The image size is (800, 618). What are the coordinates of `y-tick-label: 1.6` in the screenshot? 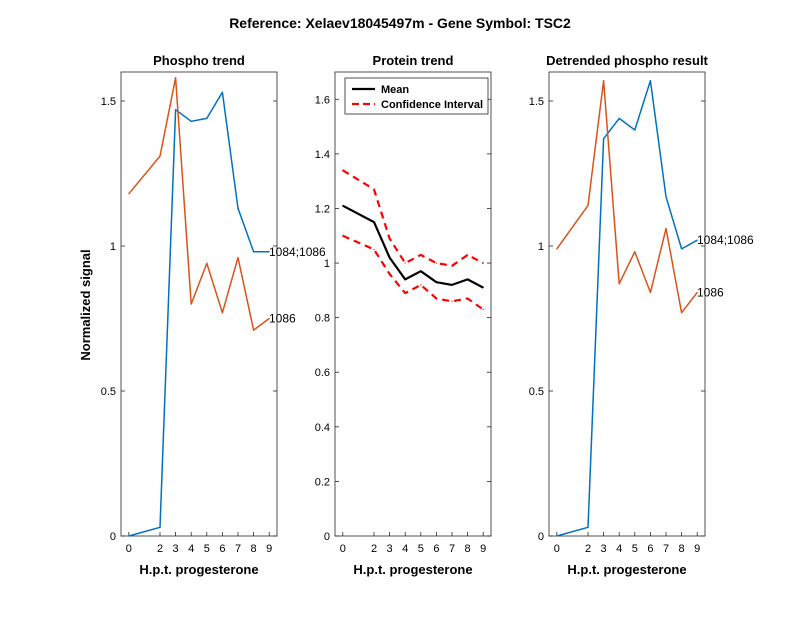 It's located at (322, 100).